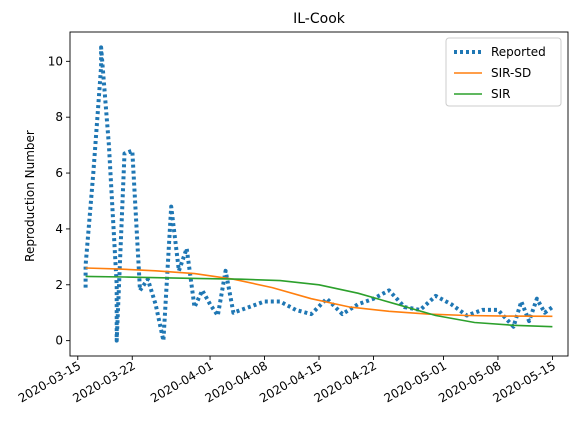 The height and width of the screenshot is (430, 577). I want to click on legend: Reported SIR-SD SIR, so click(503, 72).